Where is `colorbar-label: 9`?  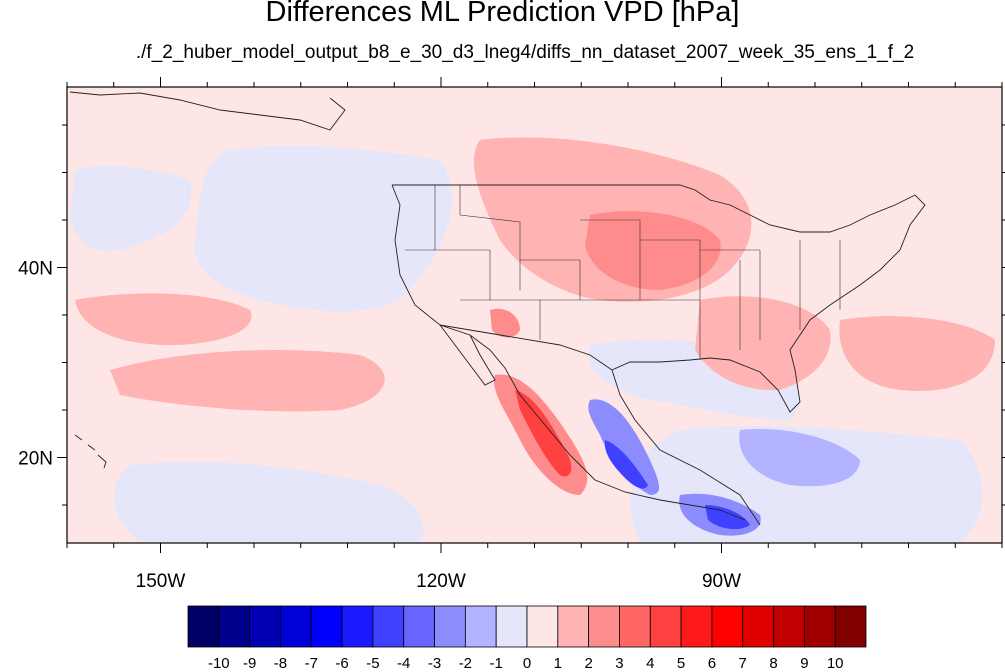 colorbar-label: 9 is located at coordinates (804, 663).